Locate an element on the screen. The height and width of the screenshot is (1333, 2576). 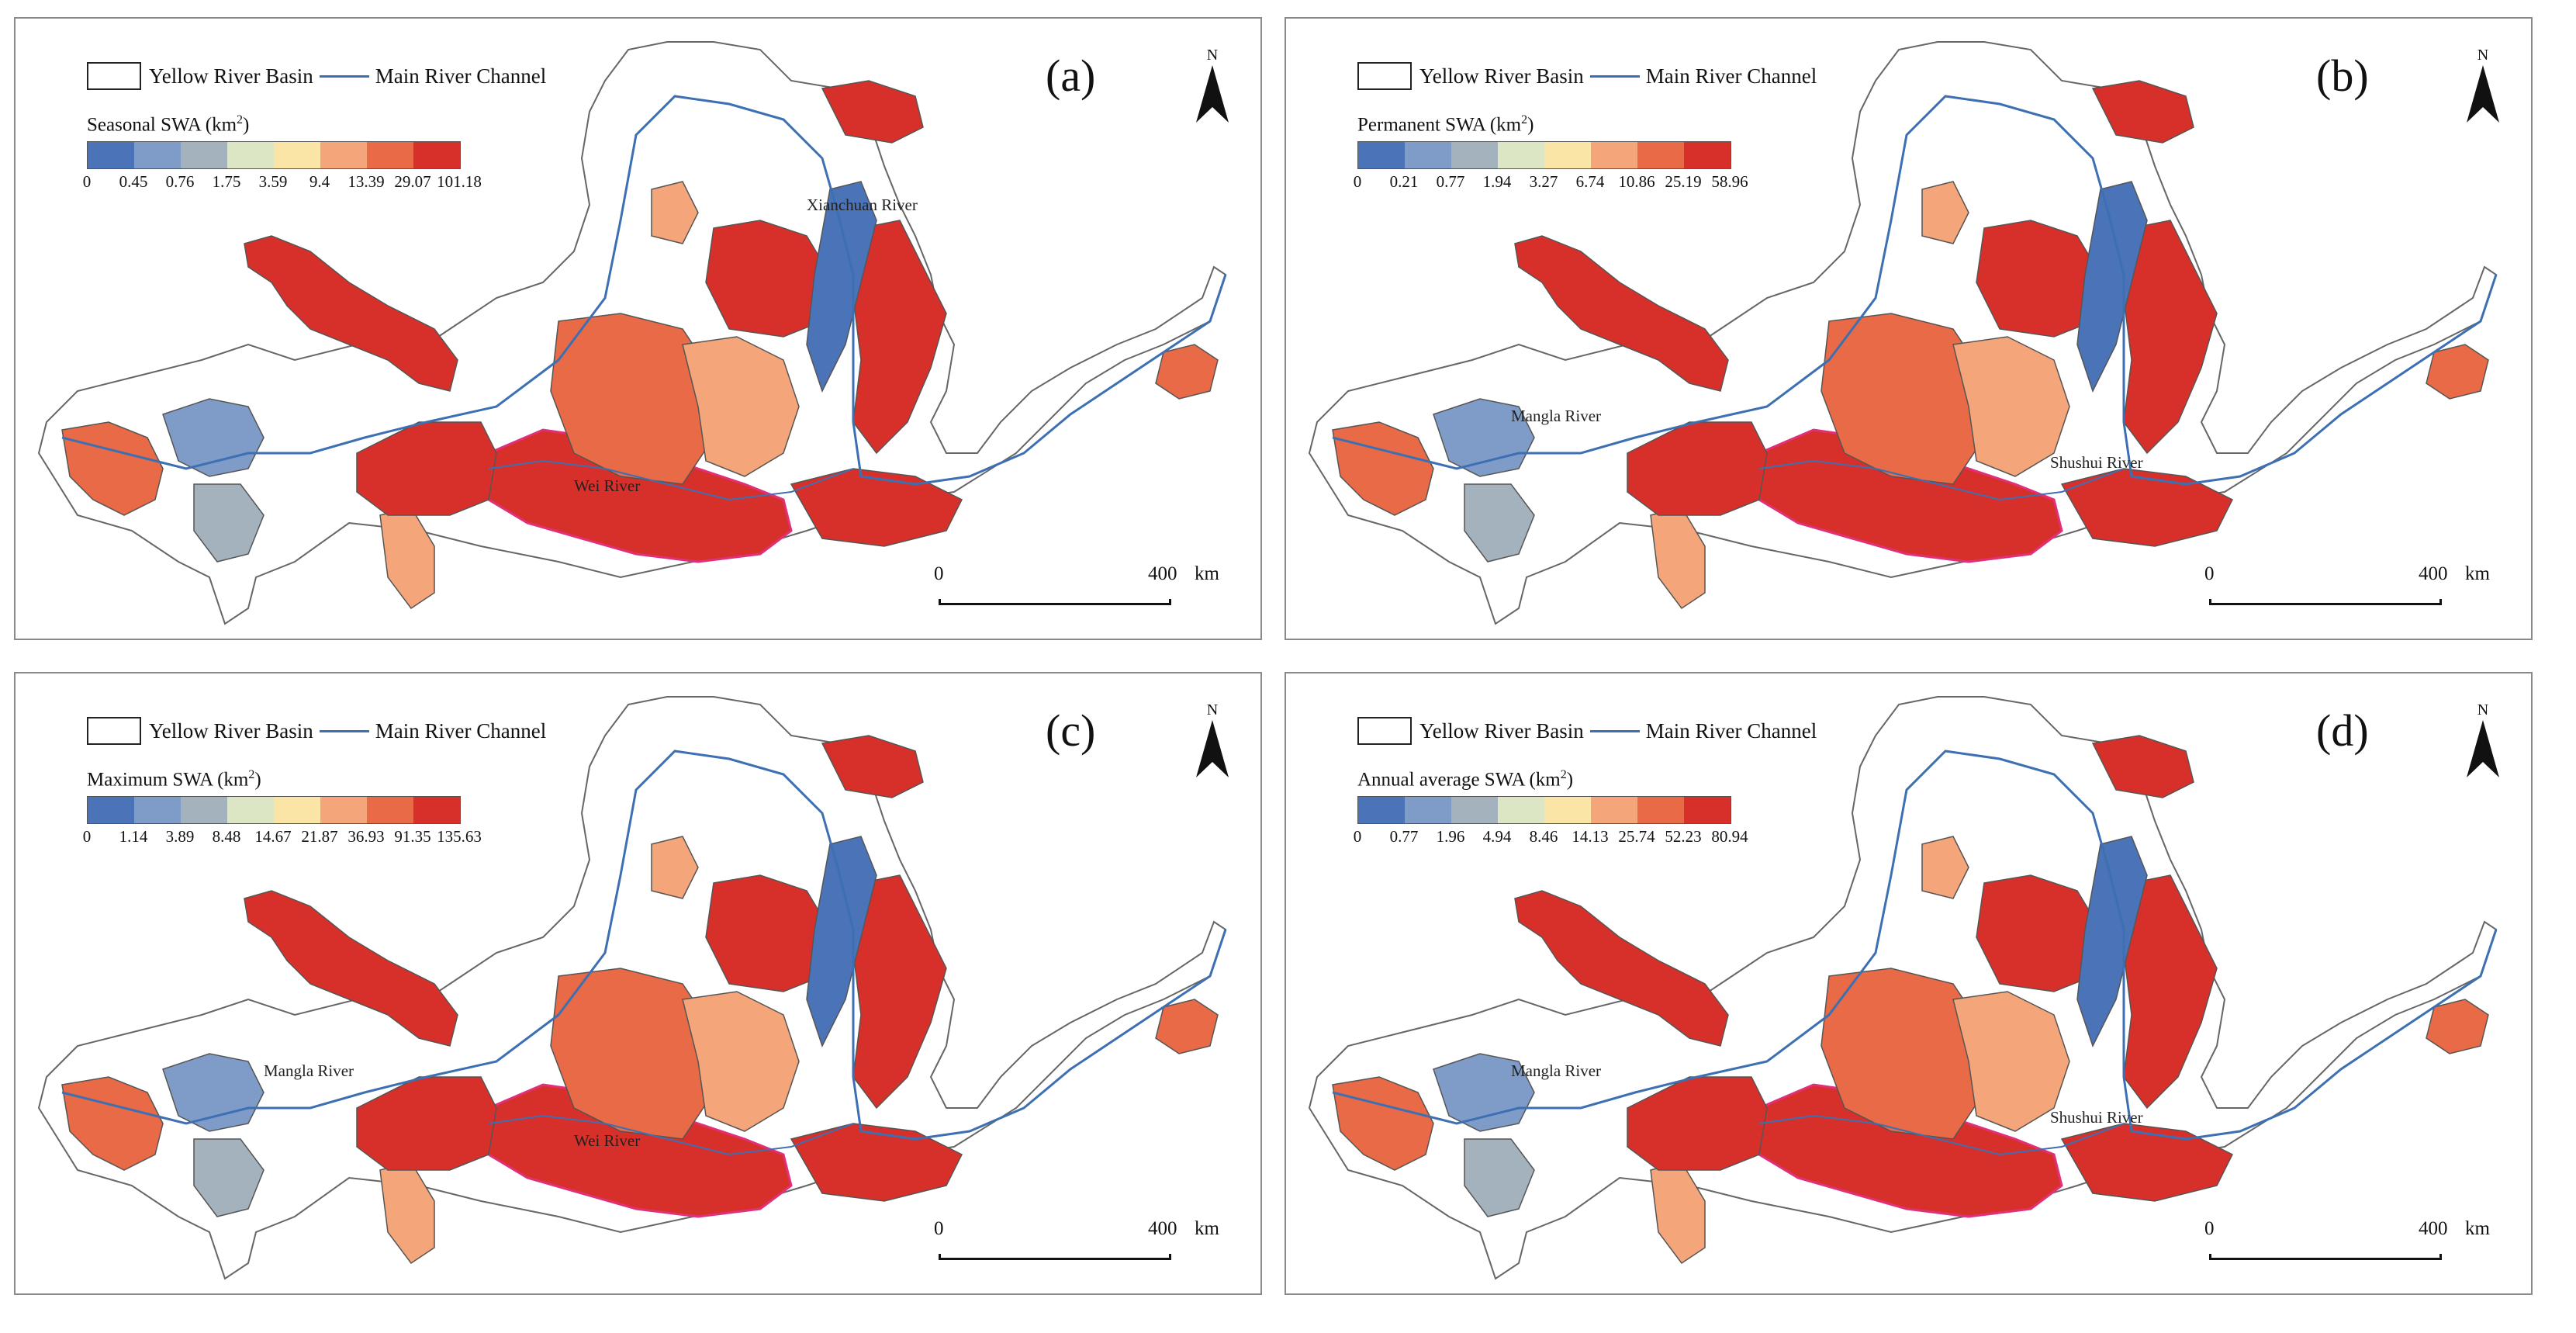
tick-label: 25.74 is located at coordinates (1636, 836).